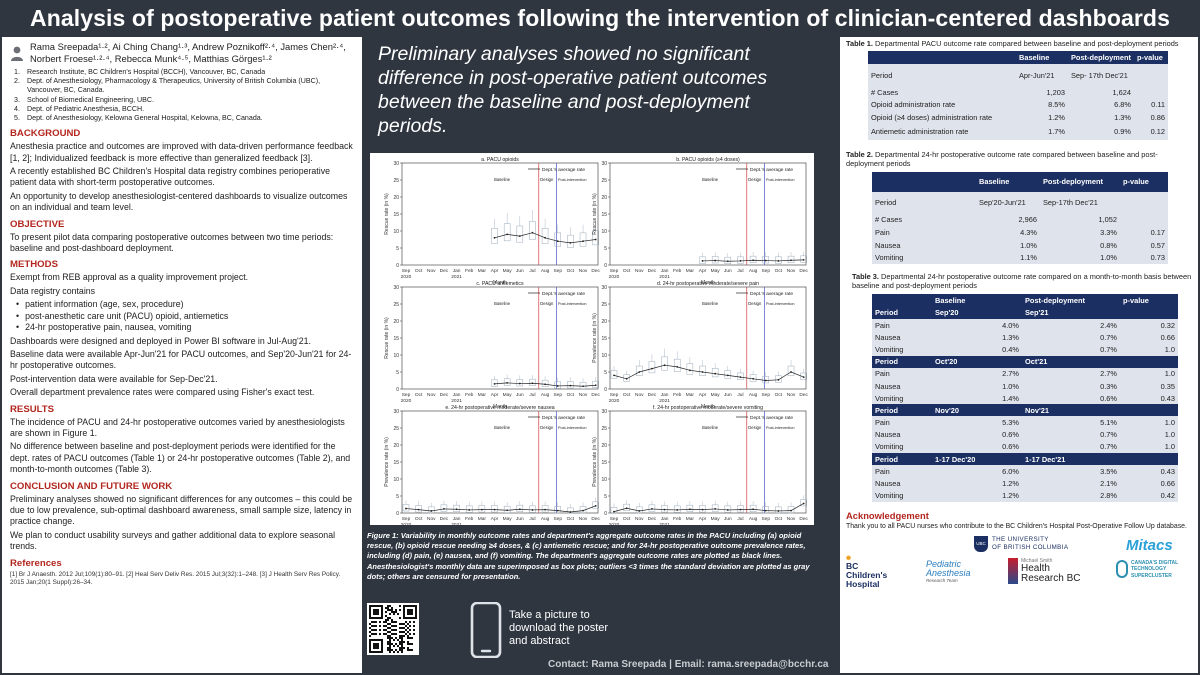 The width and height of the screenshot is (1200, 675). What do you see at coordinates (803, 395) in the screenshot?
I see `x-tick-label: Dec` at bounding box center [803, 395].